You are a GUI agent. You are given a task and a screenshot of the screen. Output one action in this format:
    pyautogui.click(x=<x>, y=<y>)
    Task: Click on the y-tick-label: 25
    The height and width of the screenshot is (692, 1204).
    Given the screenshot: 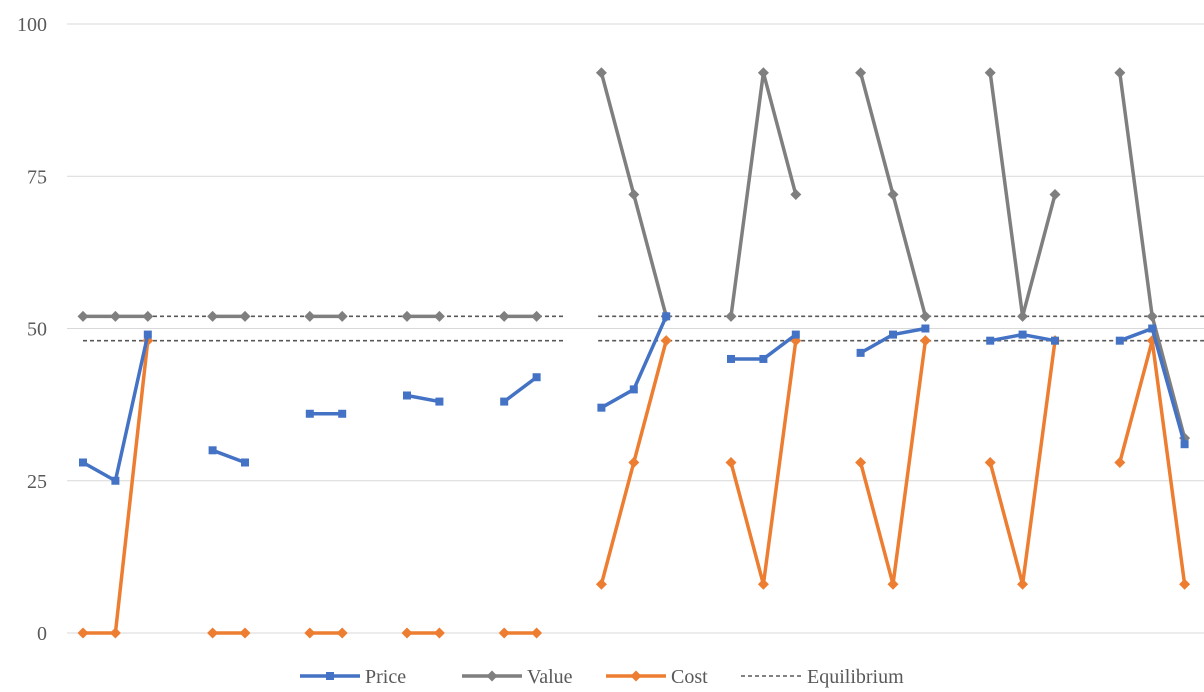 What is the action you would take?
    pyautogui.click(x=37, y=482)
    